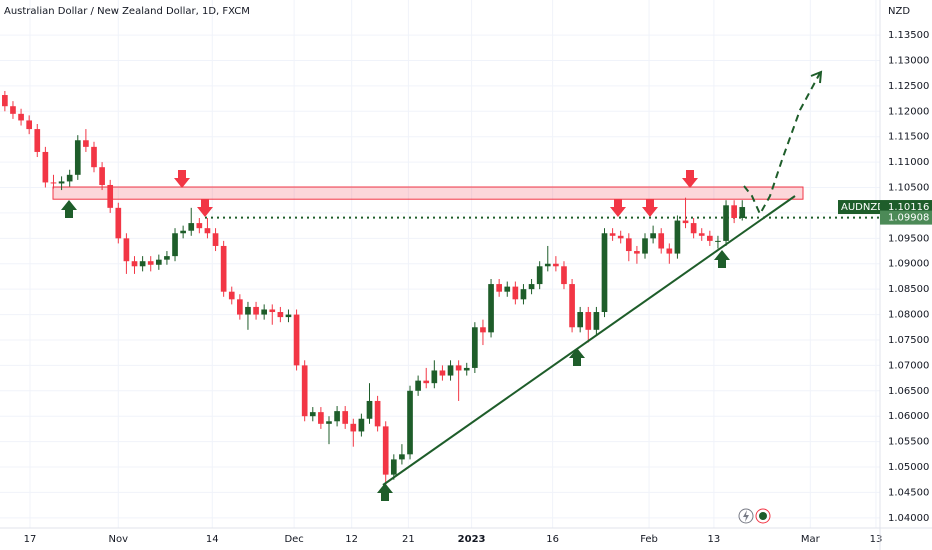 Image resolution: width=932 pixels, height=550 pixels. What do you see at coordinates (408, 539) in the screenshot?
I see `x-tick-label: 21` at bounding box center [408, 539].